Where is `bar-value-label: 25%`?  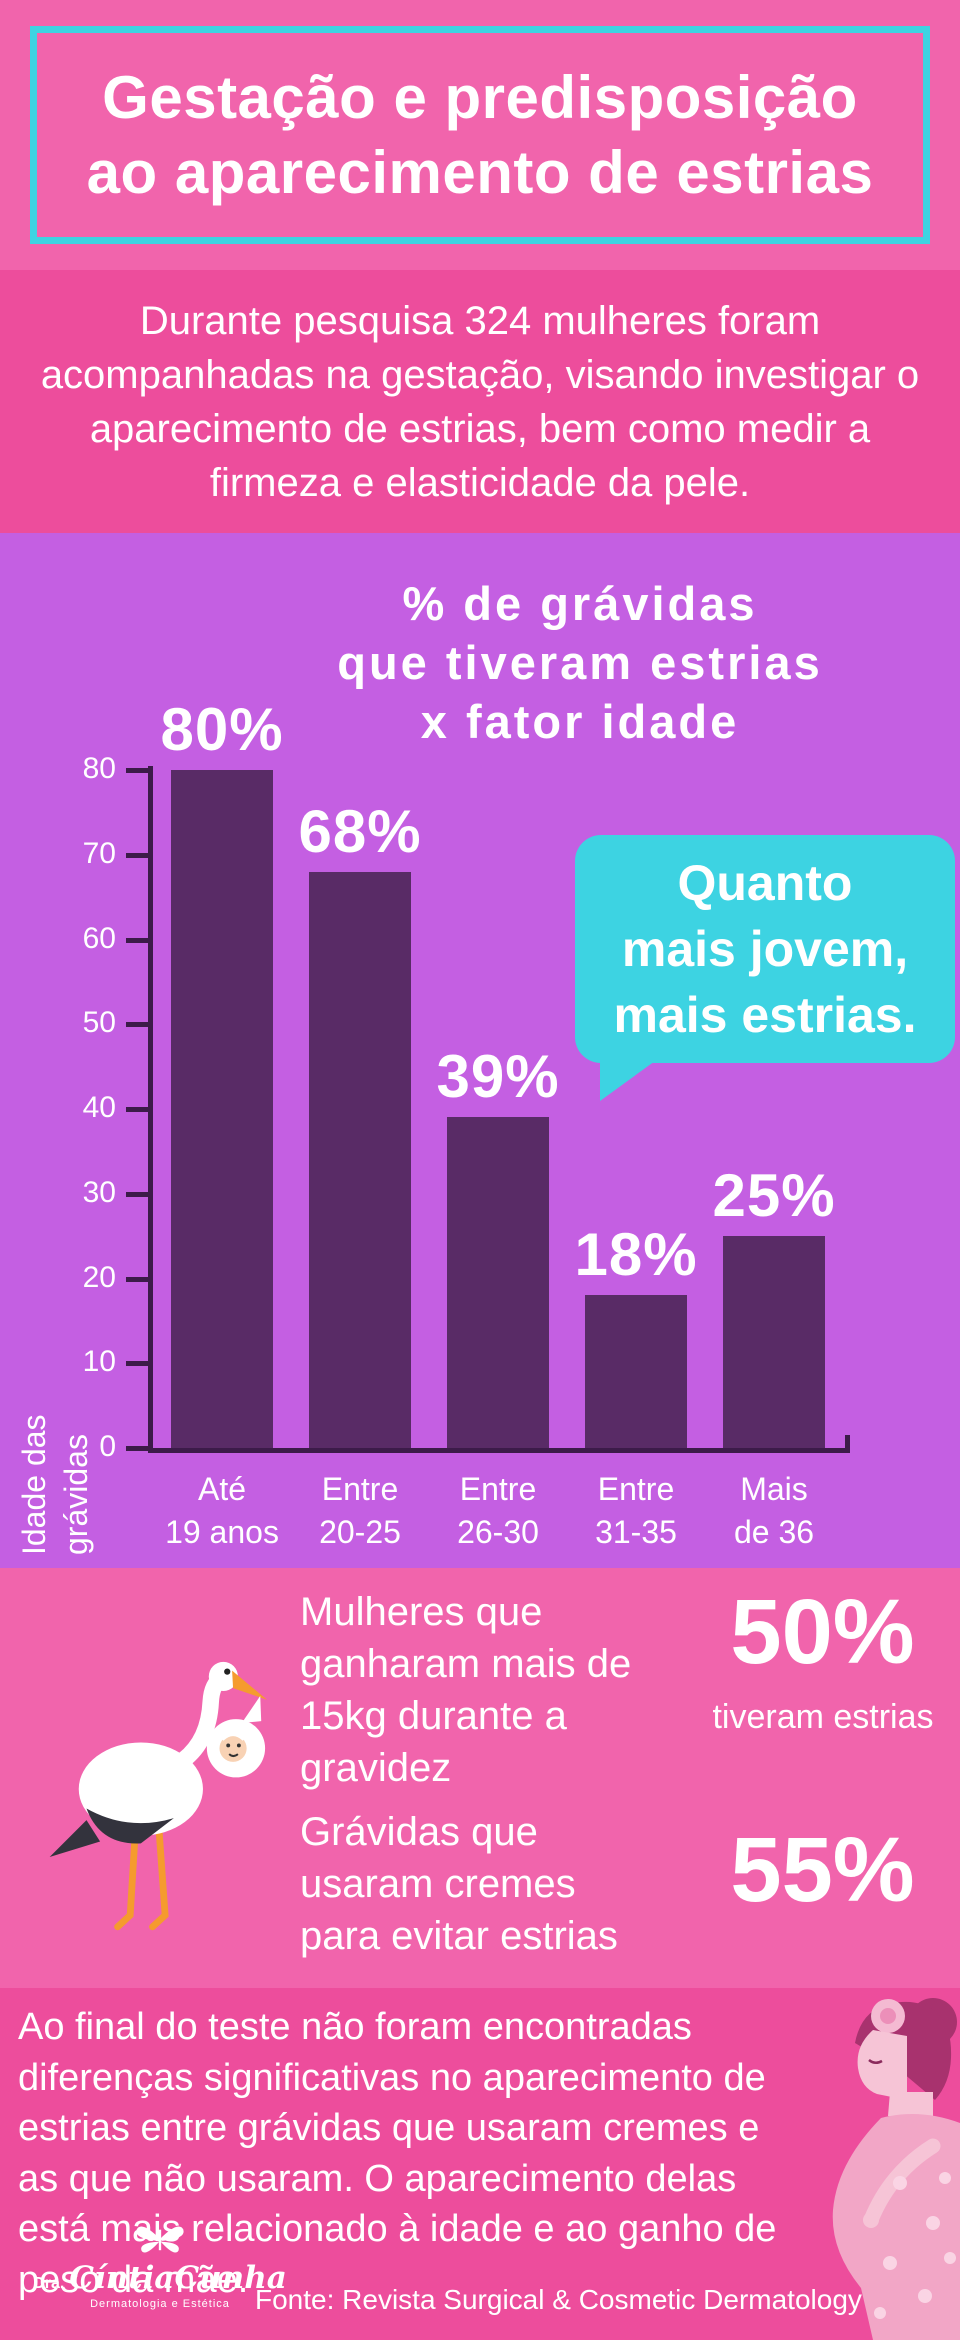 bar-value-label: 25% is located at coordinates (774, 1195).